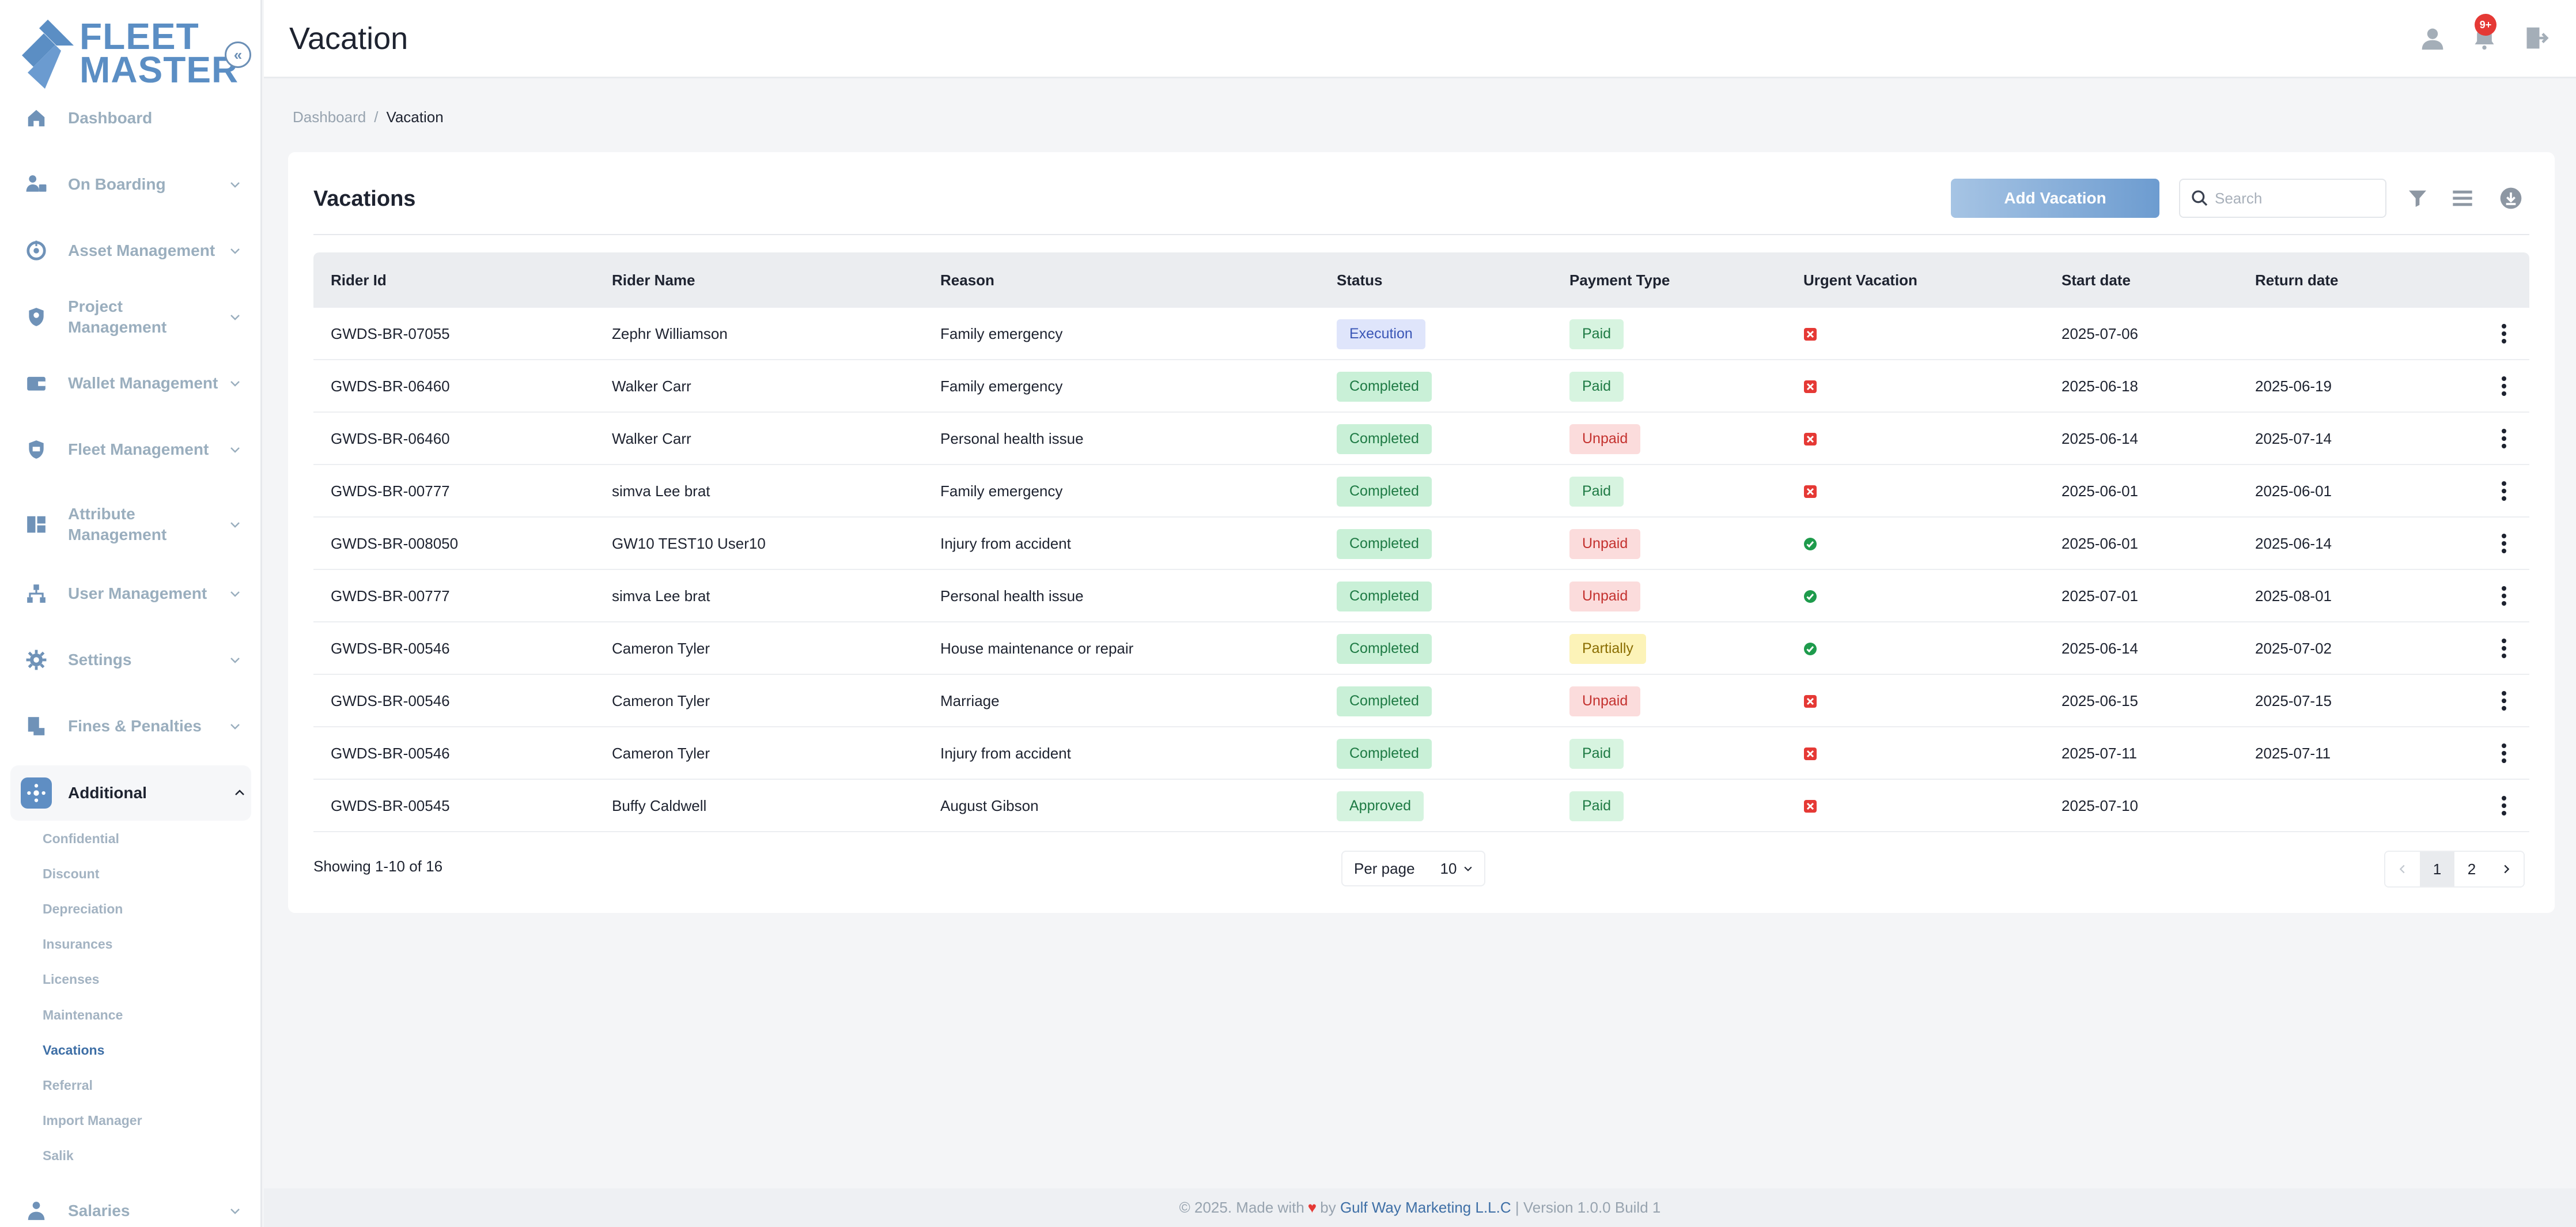 This screenshot has width=2576, height=1227. Describe the element at coordinates (1619, 280) in the screenshot. I see `column-header-payment-type: Payment Type` at that location.